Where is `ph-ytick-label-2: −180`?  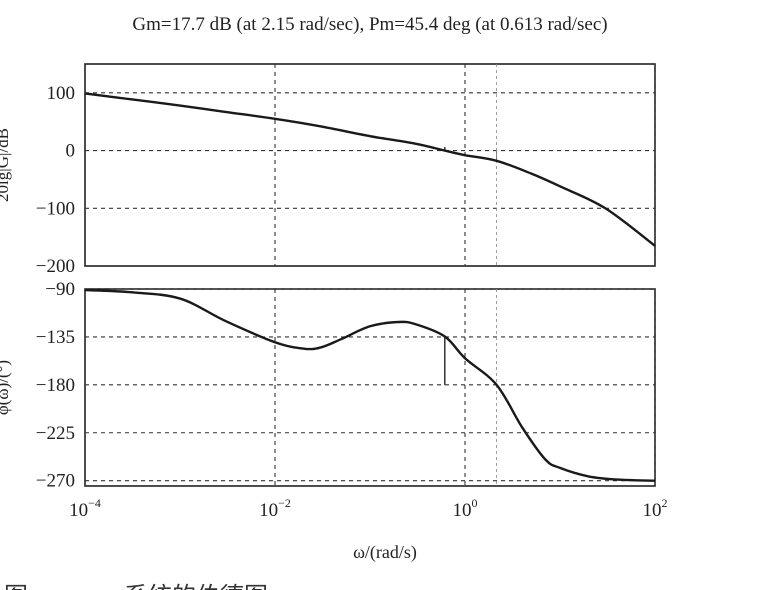
ph-ytick-label-2: −180 is located at coordinates (55, 385).